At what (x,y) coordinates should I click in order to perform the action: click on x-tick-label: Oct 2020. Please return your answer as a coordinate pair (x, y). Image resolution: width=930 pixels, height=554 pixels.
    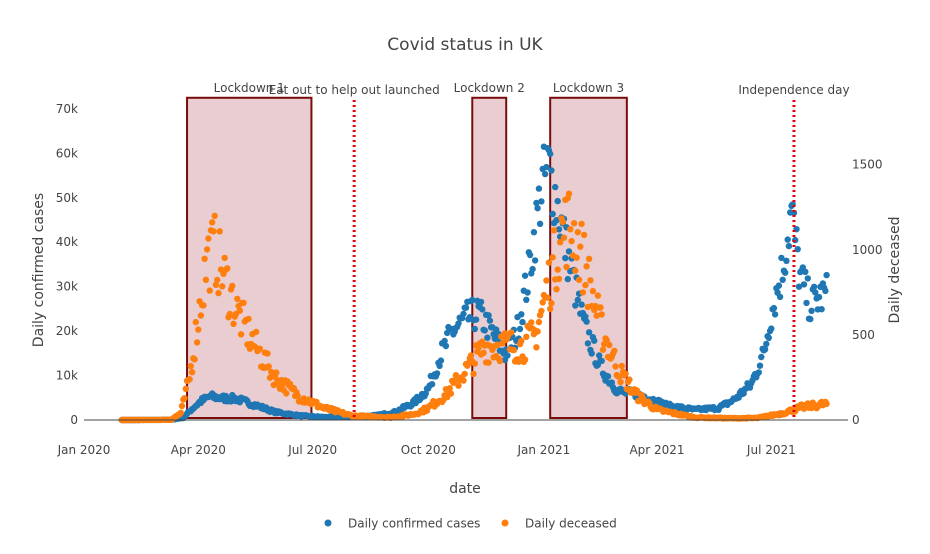
    Looking at the image, I should click on (428, 450).